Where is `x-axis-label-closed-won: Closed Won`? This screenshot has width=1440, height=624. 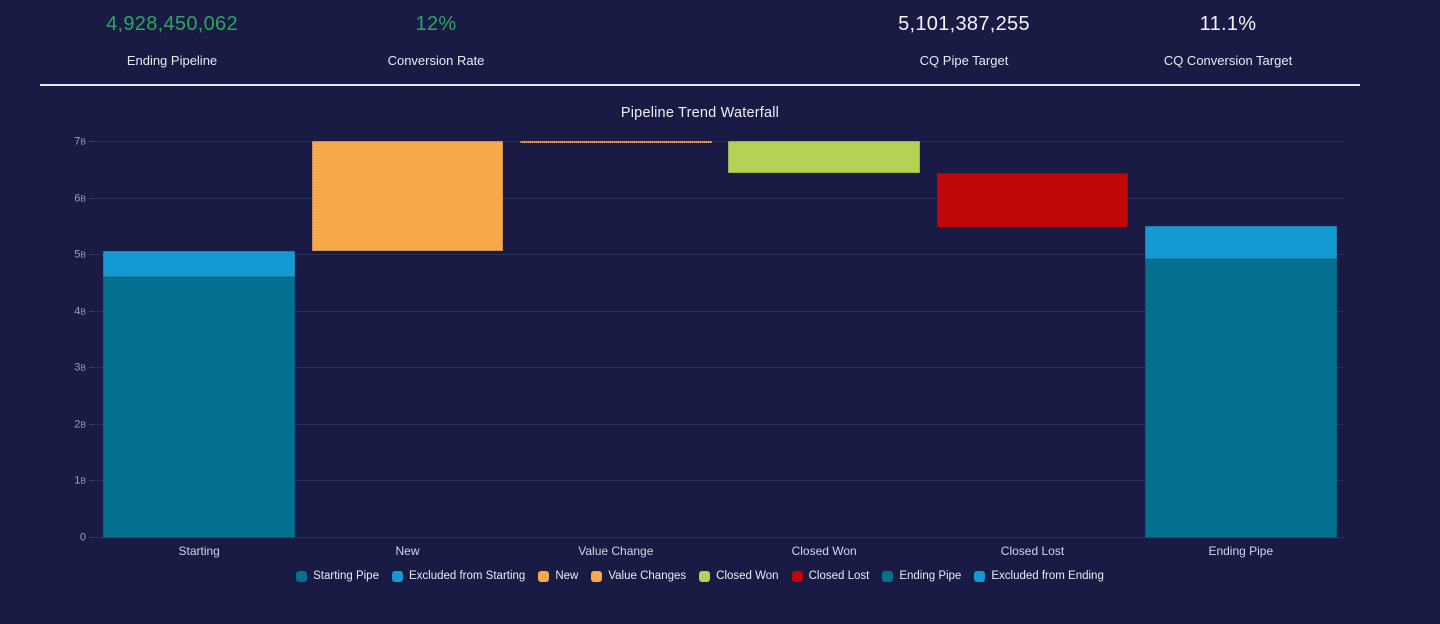 x-axis-label-closed-won: Closed Won is located at coordinates (824, 551).